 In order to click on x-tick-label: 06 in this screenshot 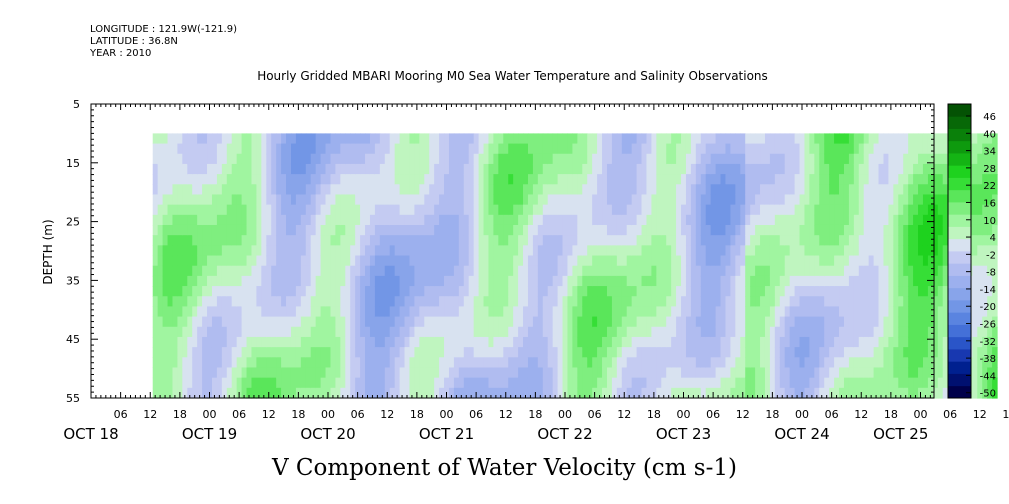, I will do `click(595, 414)`.